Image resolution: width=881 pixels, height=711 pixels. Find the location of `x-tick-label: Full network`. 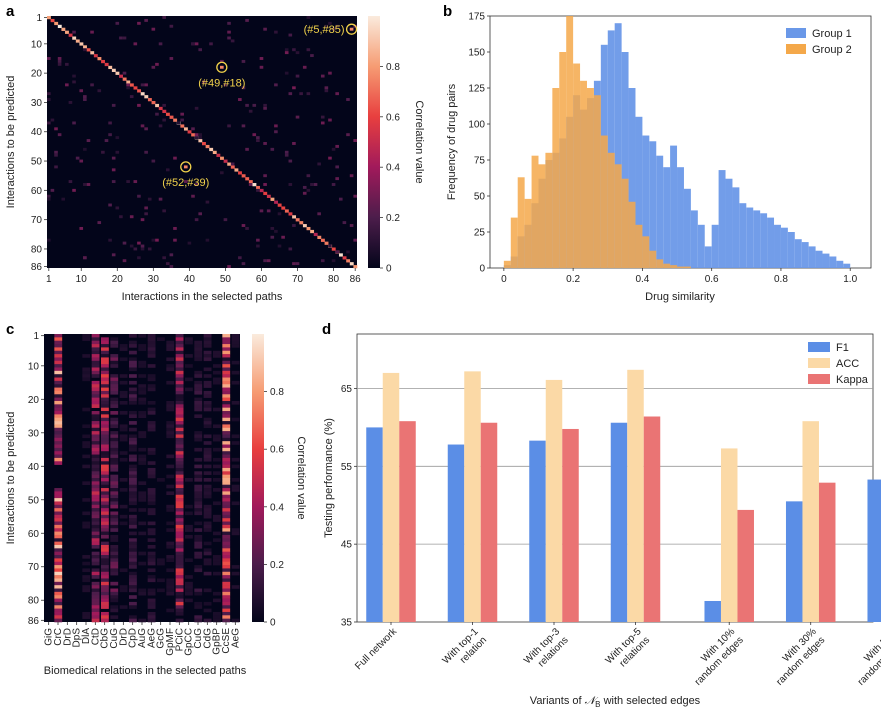

x-tick-label: Full network is located at coordinates (376, 649).